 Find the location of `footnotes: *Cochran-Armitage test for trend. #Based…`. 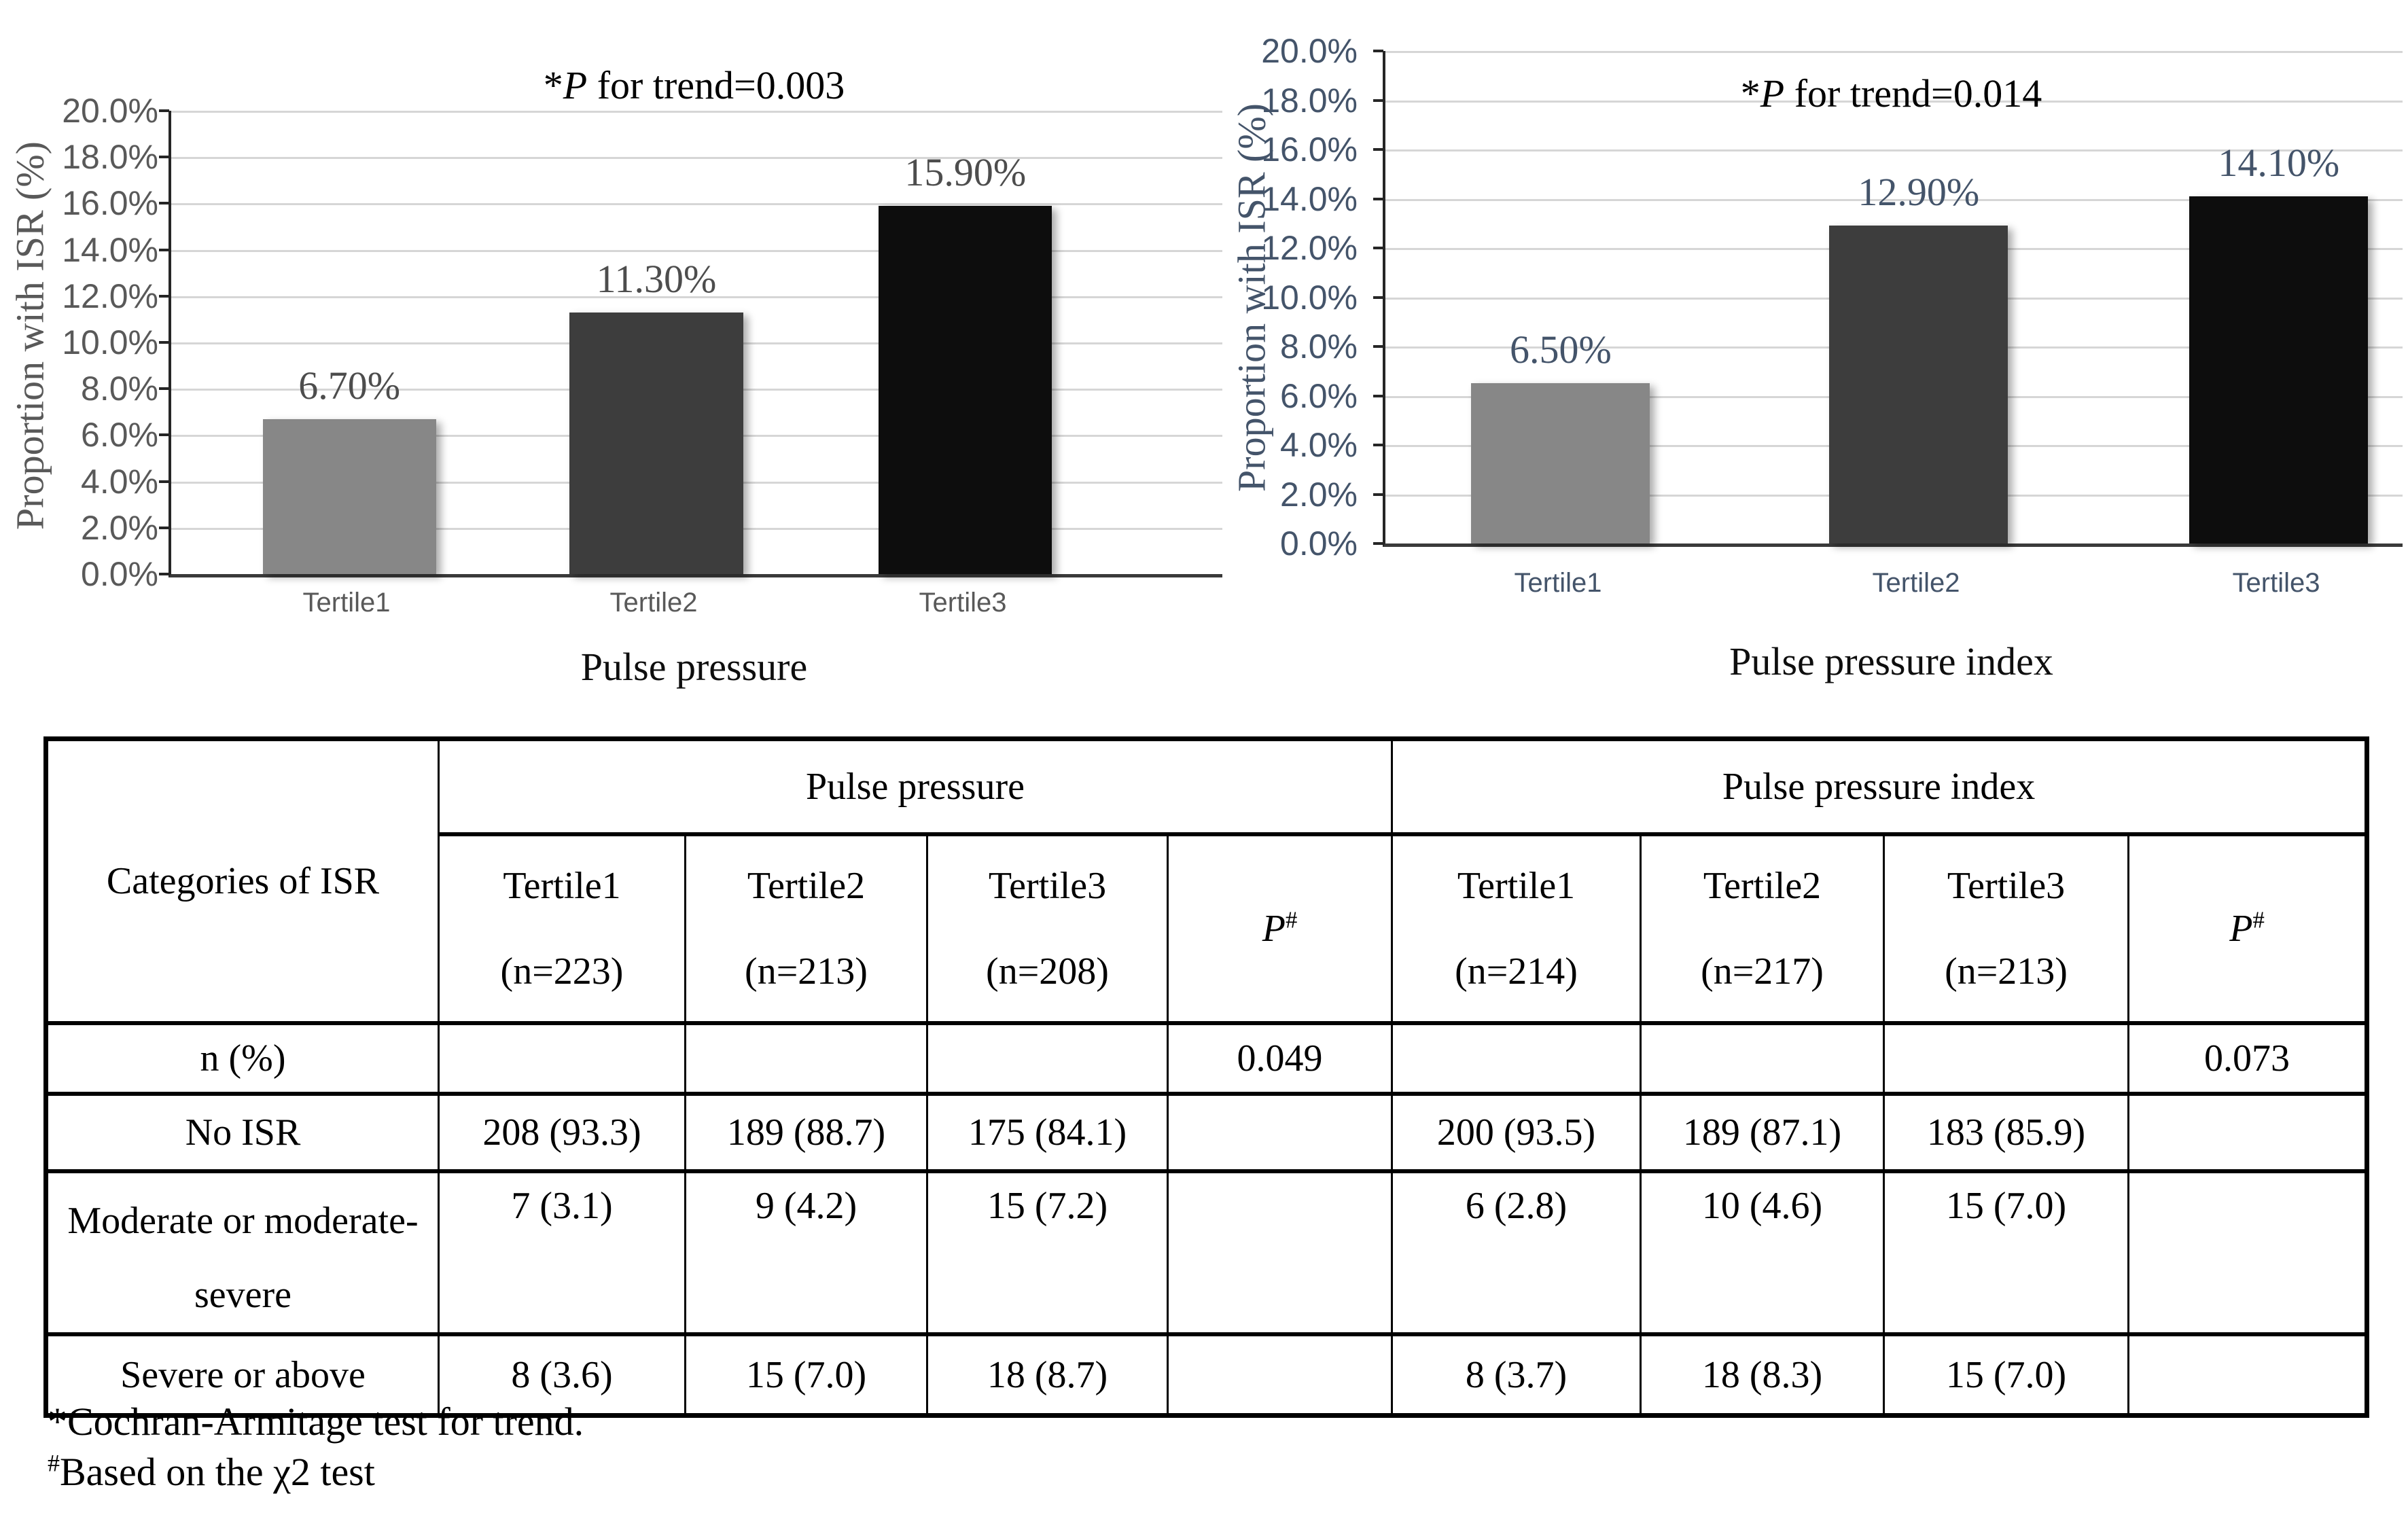

footnotes: *Cochran-Armitage test for trend. #Based… is located at coordinates (316, 1447).